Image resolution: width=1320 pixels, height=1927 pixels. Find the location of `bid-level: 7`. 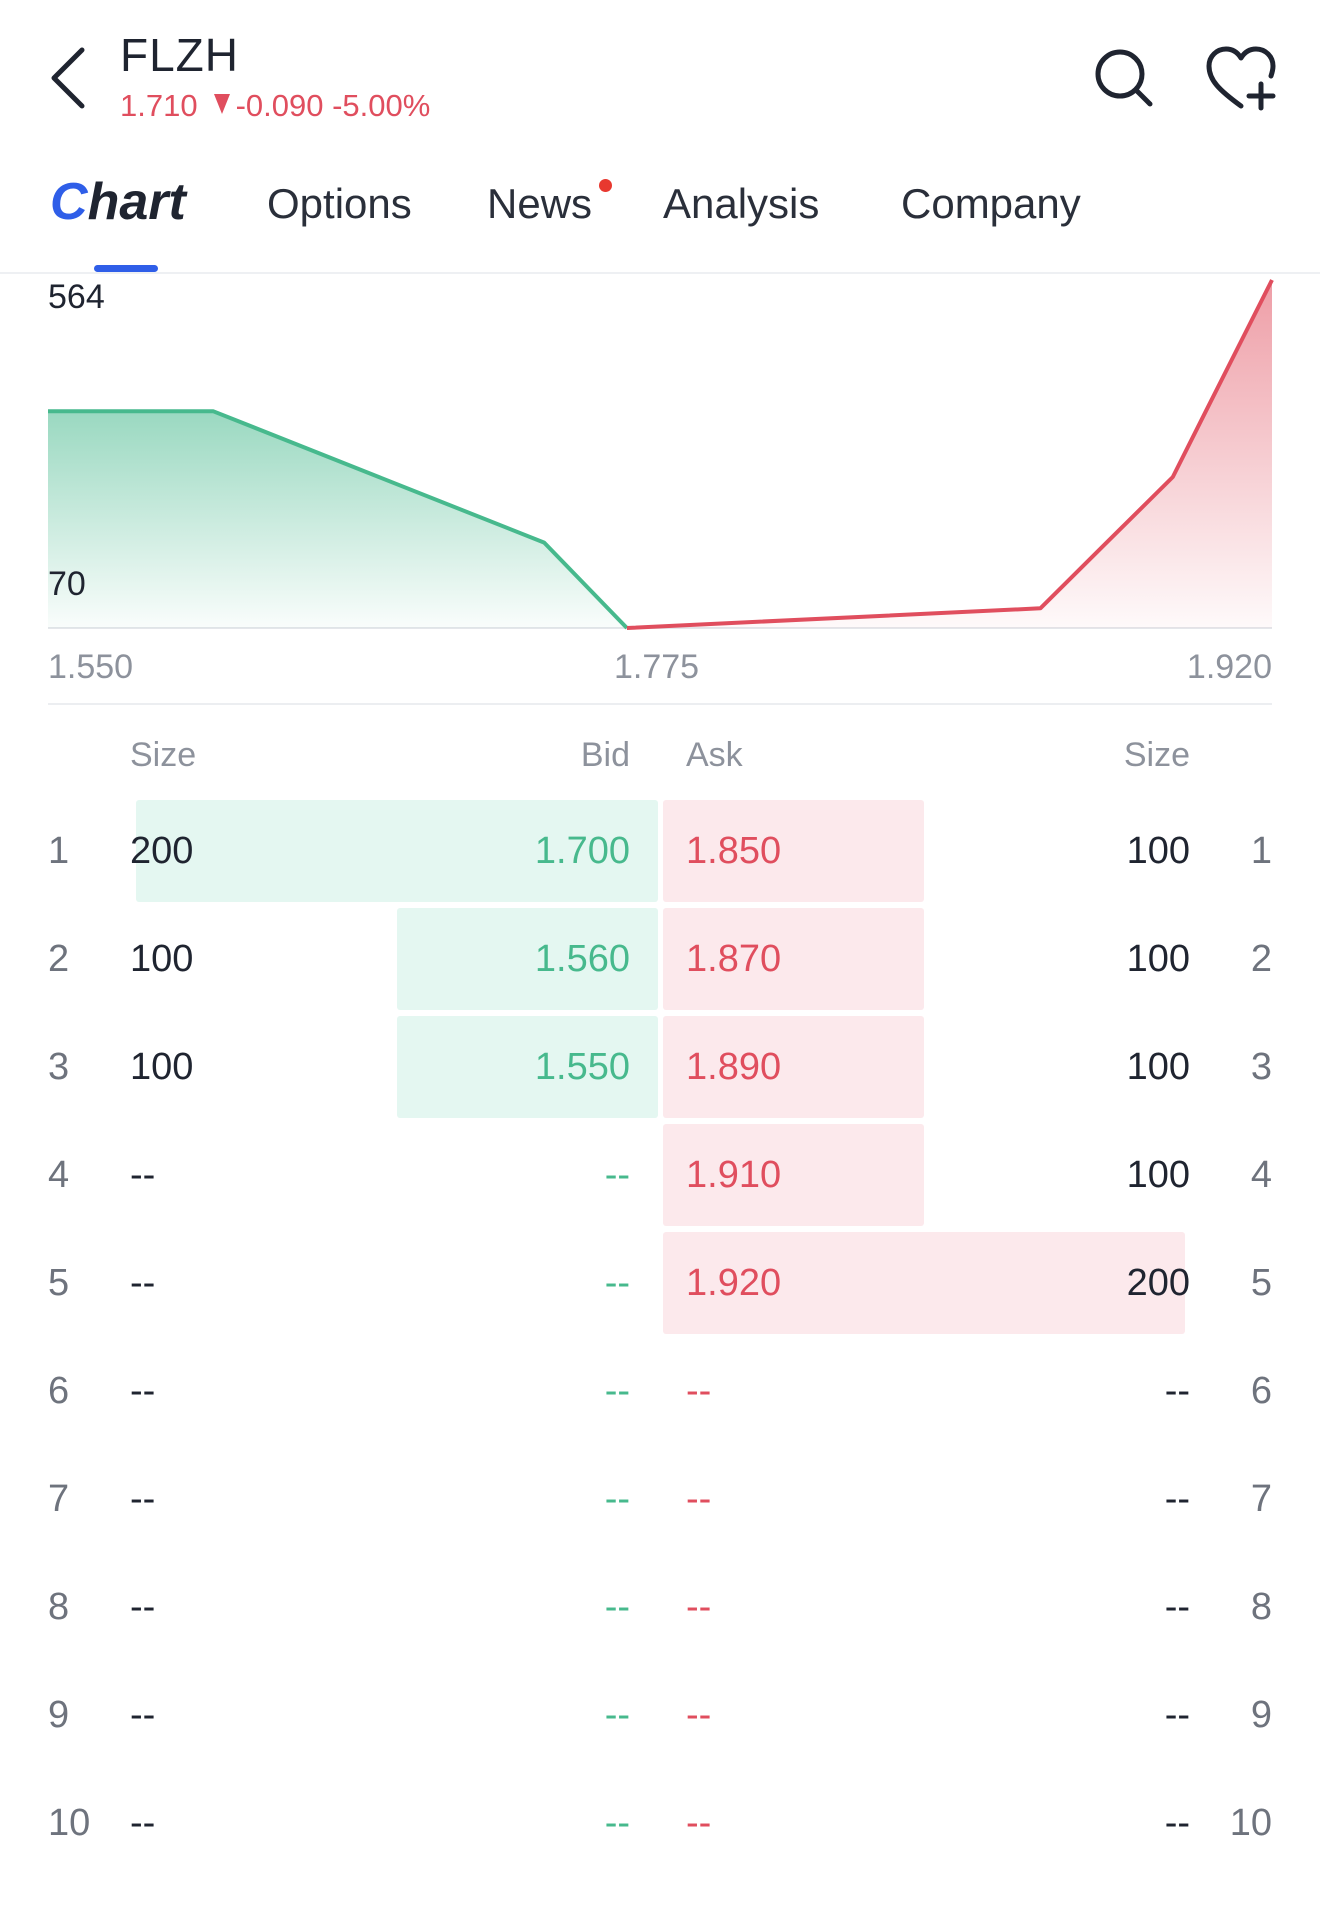

bid-level: 7 is located at coordinates (59, 1499).